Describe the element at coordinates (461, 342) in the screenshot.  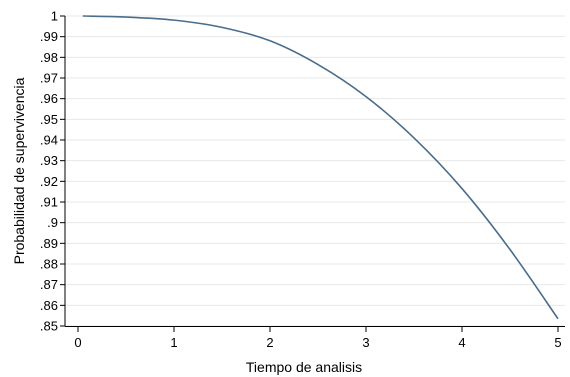
I see `x-tick-label: 4` at that location.